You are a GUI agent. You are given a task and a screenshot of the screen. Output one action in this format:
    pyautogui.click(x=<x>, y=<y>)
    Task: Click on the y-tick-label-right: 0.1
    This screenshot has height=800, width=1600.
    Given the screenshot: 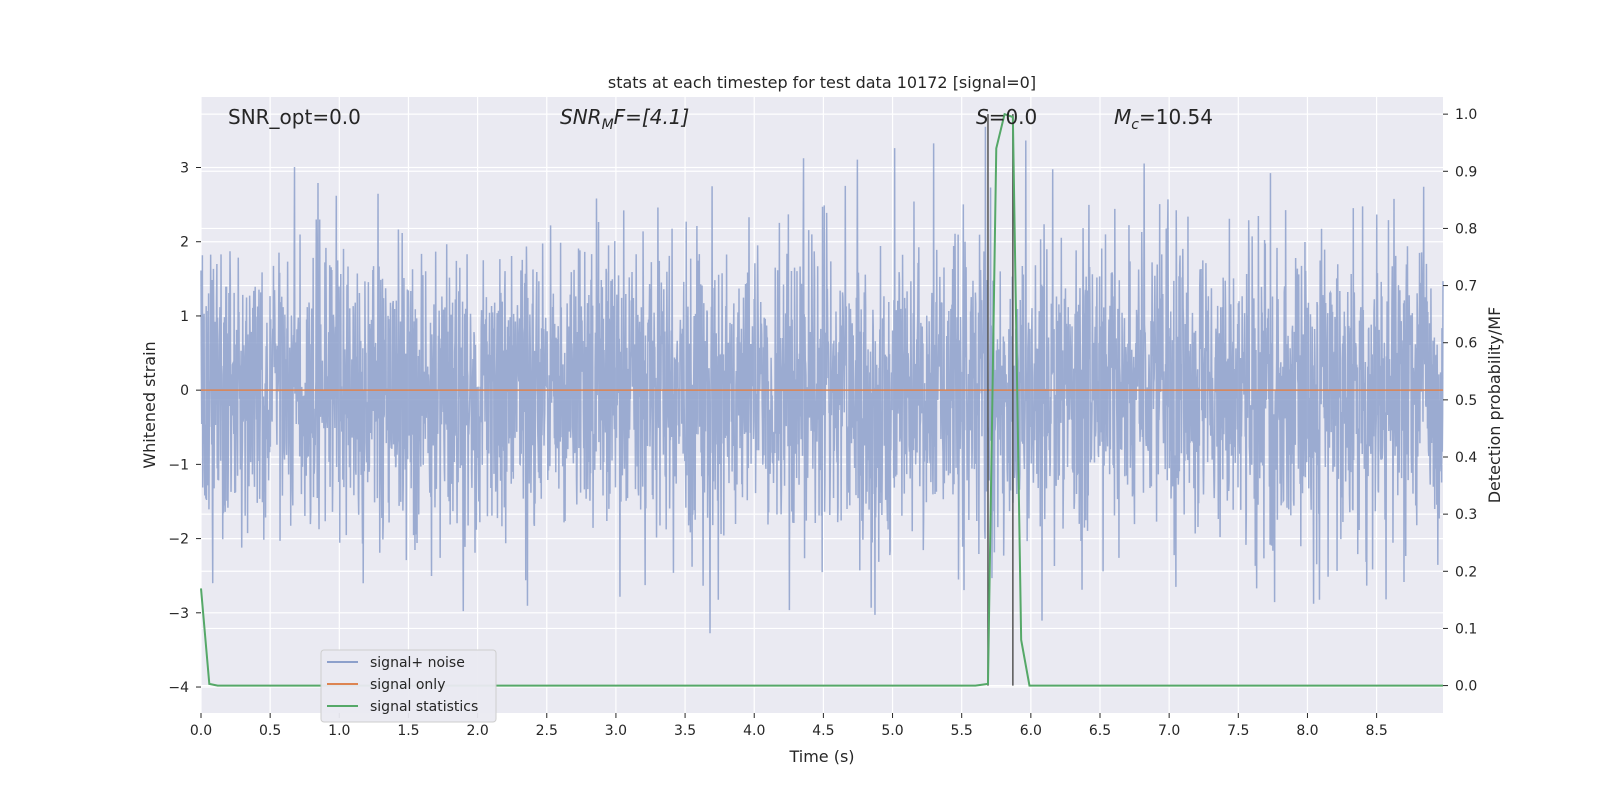 What is the action you would take?
    pyautogui.click(x=1466, y=629)
    